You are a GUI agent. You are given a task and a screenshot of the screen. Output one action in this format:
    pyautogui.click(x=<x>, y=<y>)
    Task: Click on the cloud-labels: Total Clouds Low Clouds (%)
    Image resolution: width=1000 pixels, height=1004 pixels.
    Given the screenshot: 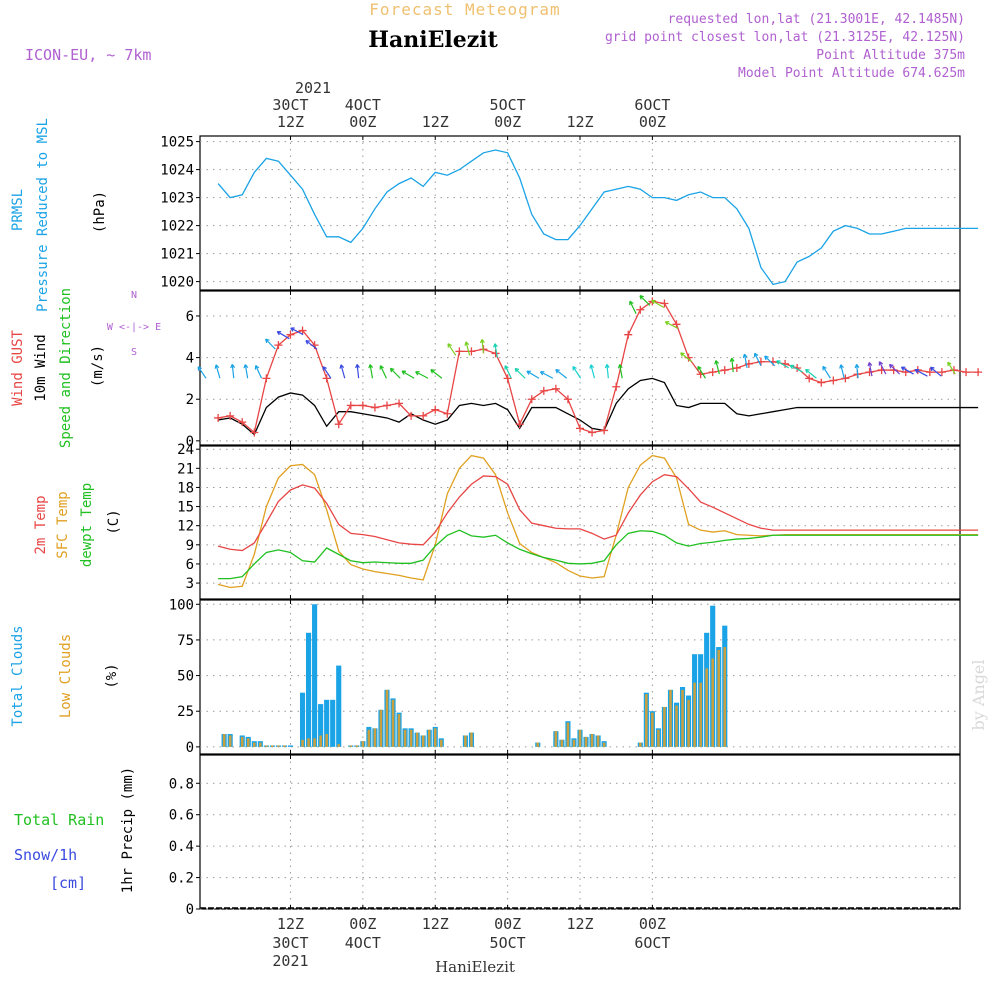 What is the action you would take?
    pyautogui.click(x=65, y=675)
    